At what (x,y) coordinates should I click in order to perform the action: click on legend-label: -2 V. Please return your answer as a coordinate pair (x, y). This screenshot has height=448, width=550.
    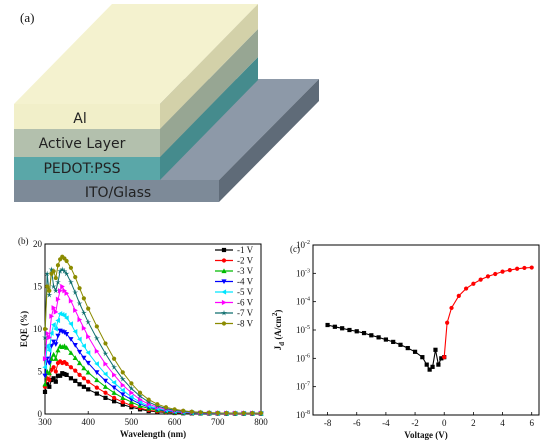
    Looking at the image, I should click on (245, 261).